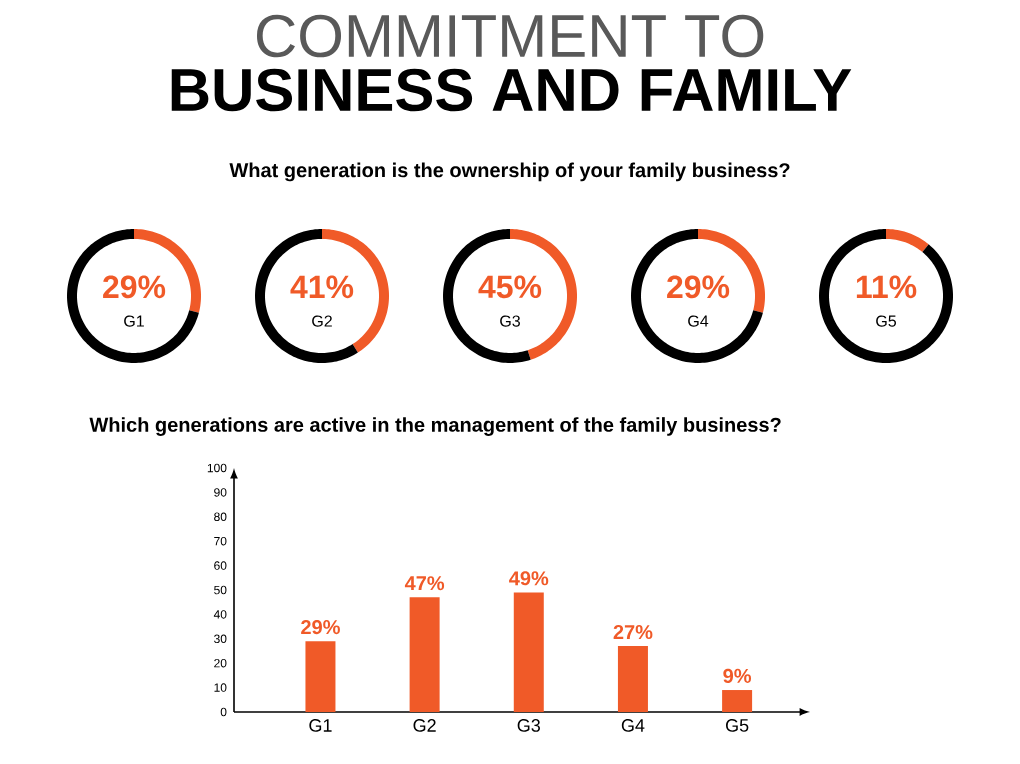 The image size is (1020, 764). What do you see at coordinates (322, 321) in the screenshot?
I see `text: G2` at bounding box center [322, 321].